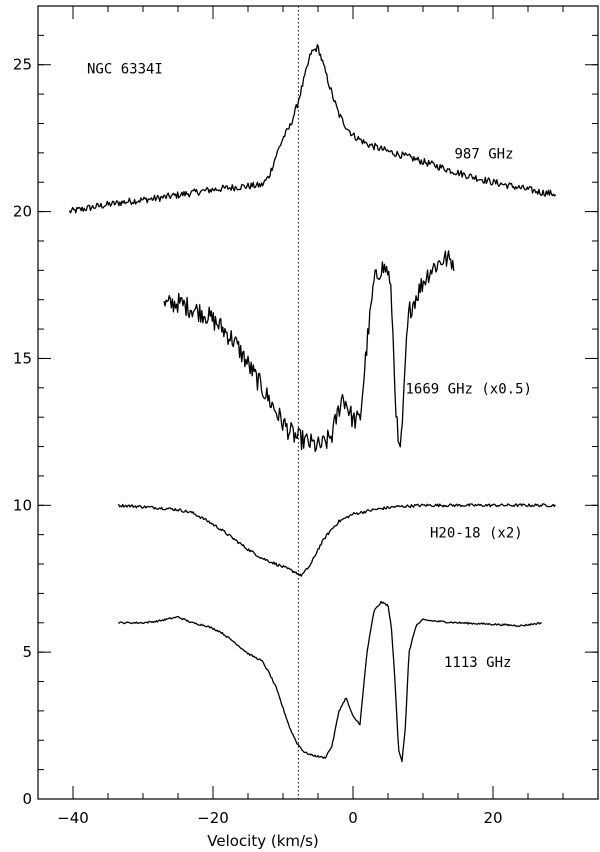 Image resolution: width=600 pixels, height=852 pixels. What do you see at coordinates (125, 70) in the screenshot?
I see `series-annotation: NGC 6334I` at bounding box center [125, 70].